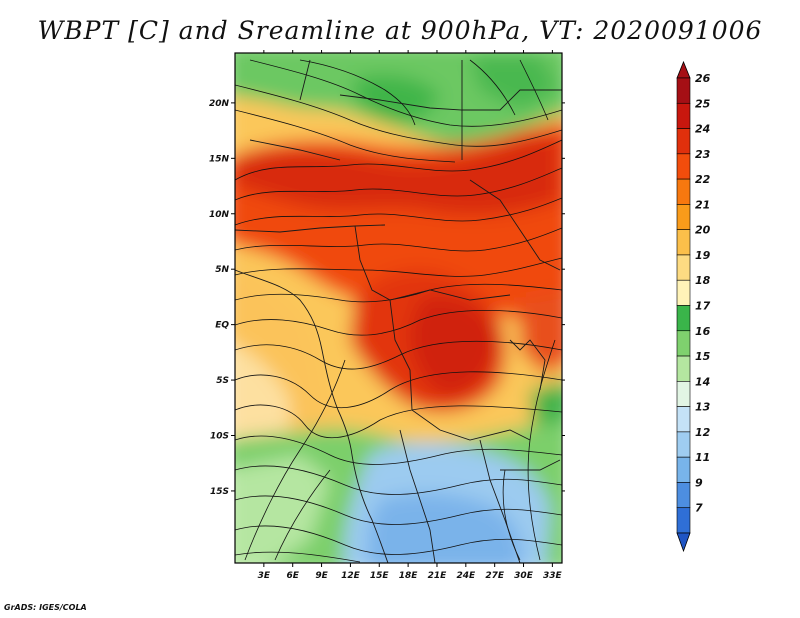 This screenshot has height=618, width=800. I want to click on lat-tick-label: 20N, so click(219, 104).